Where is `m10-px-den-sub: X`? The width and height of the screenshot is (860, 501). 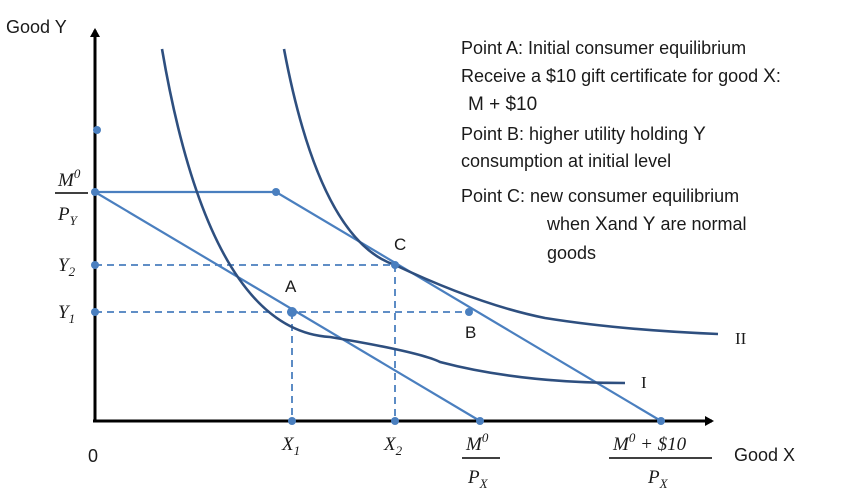
m10-px-den-sub: X is located at coordinates (664, 483).